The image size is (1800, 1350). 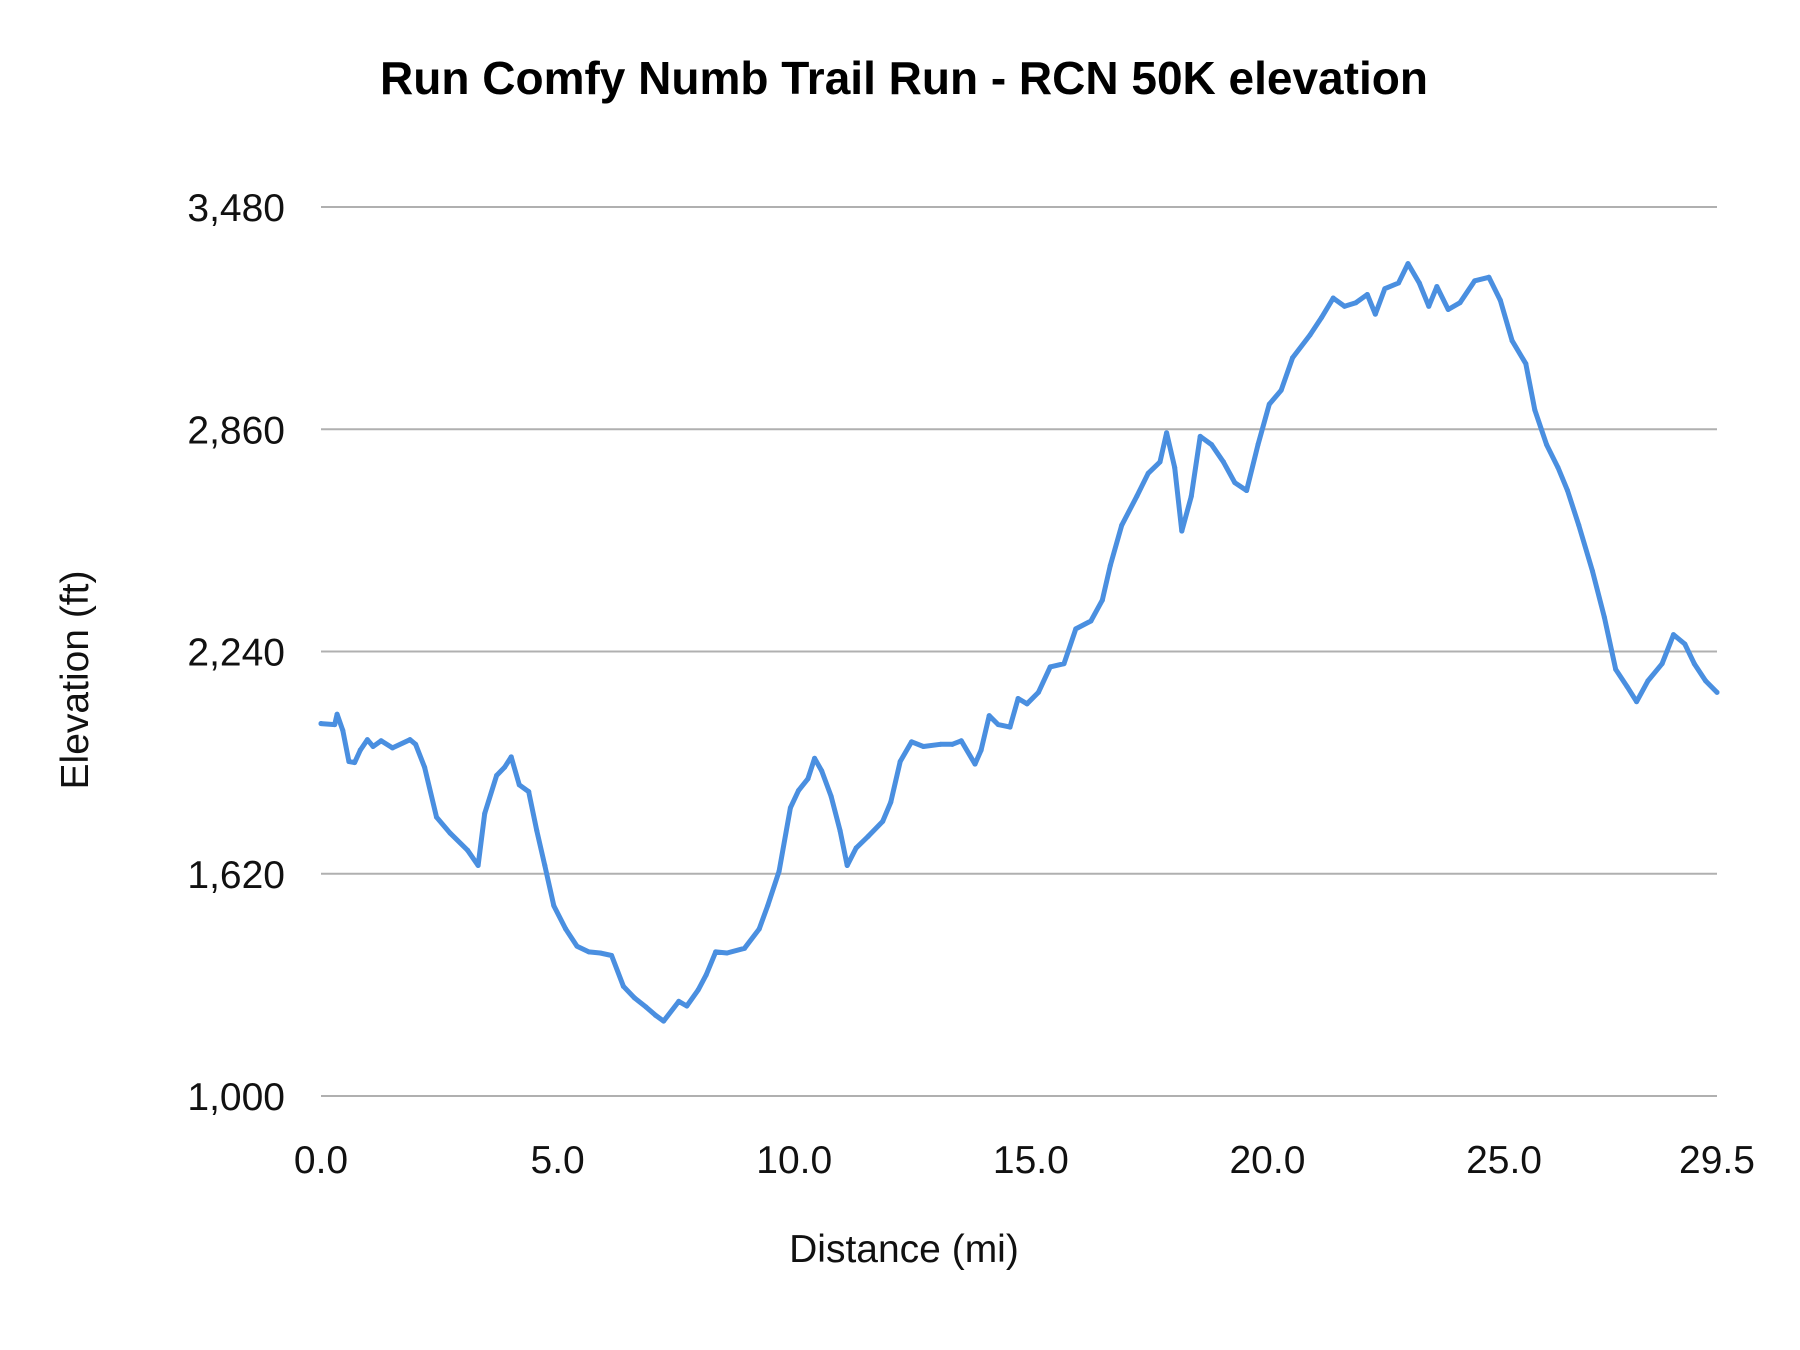 I want to click on x-tick-label: 5.0, so click(x=558, y=1160).